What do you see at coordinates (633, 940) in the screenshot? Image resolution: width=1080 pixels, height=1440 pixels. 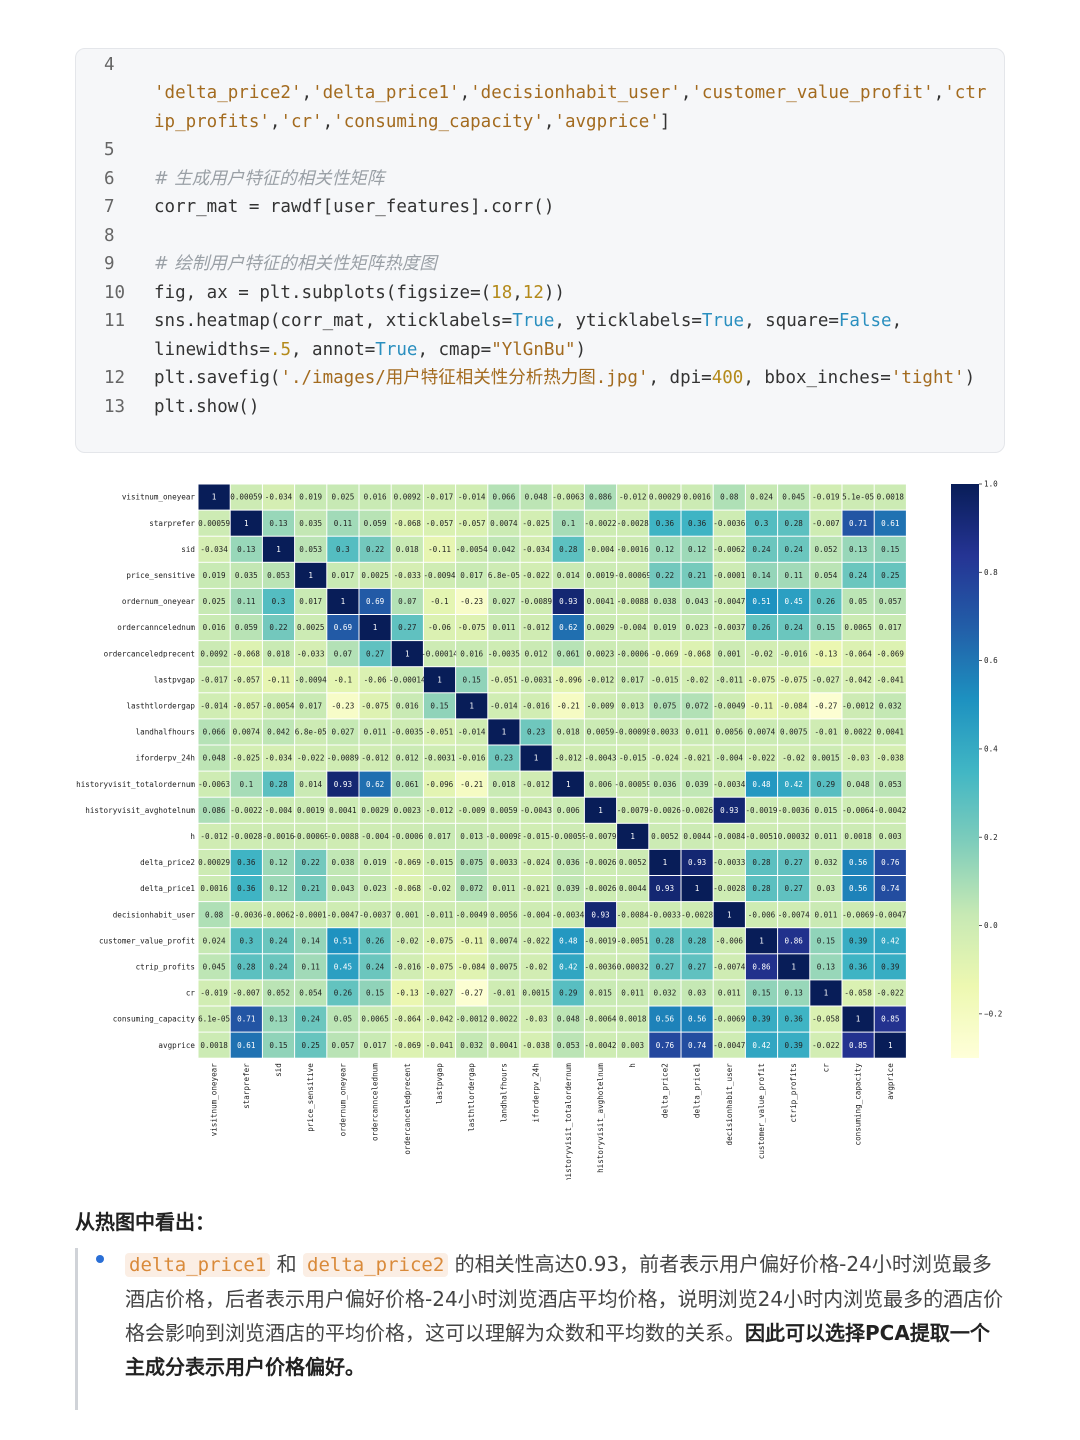 I see `cell-annotation: -0.0051` at bounding box center [633, 940].